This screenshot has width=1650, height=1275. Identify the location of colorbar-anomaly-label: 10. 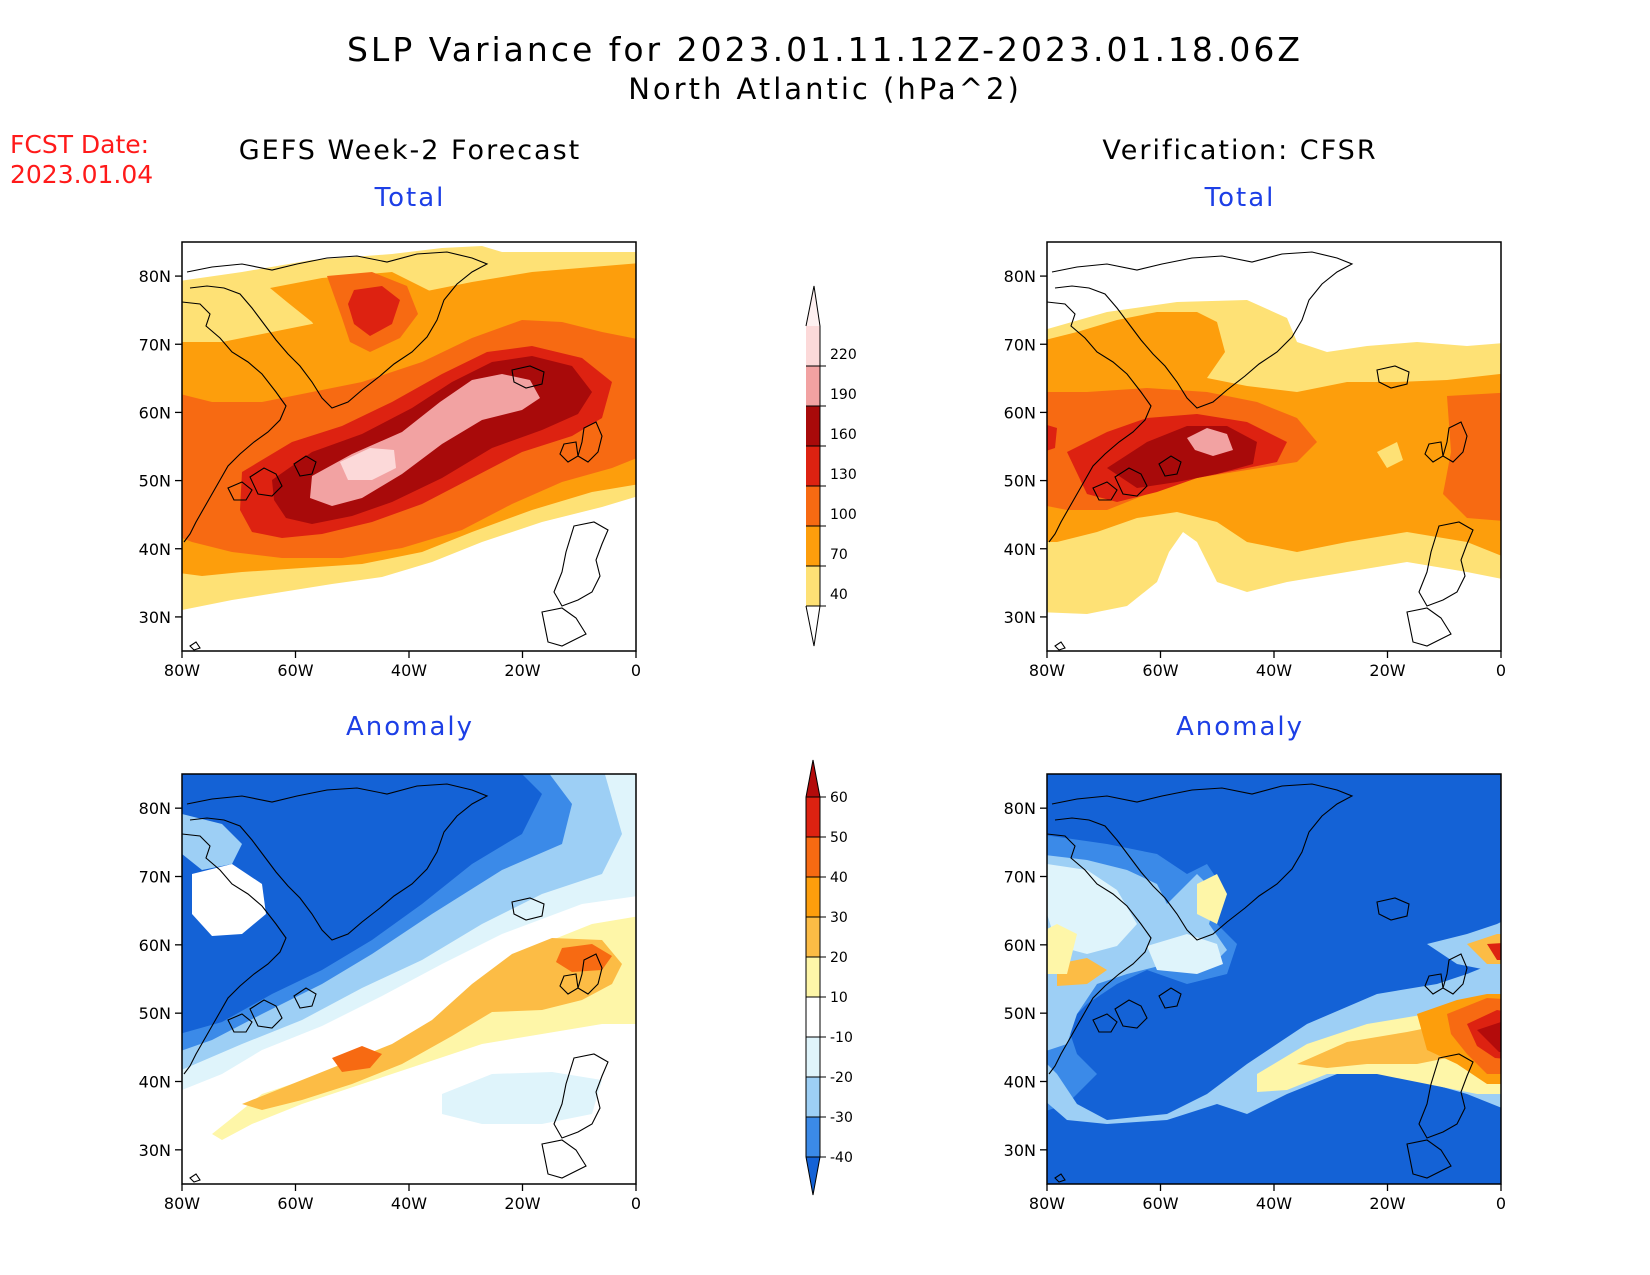
(839, 998).